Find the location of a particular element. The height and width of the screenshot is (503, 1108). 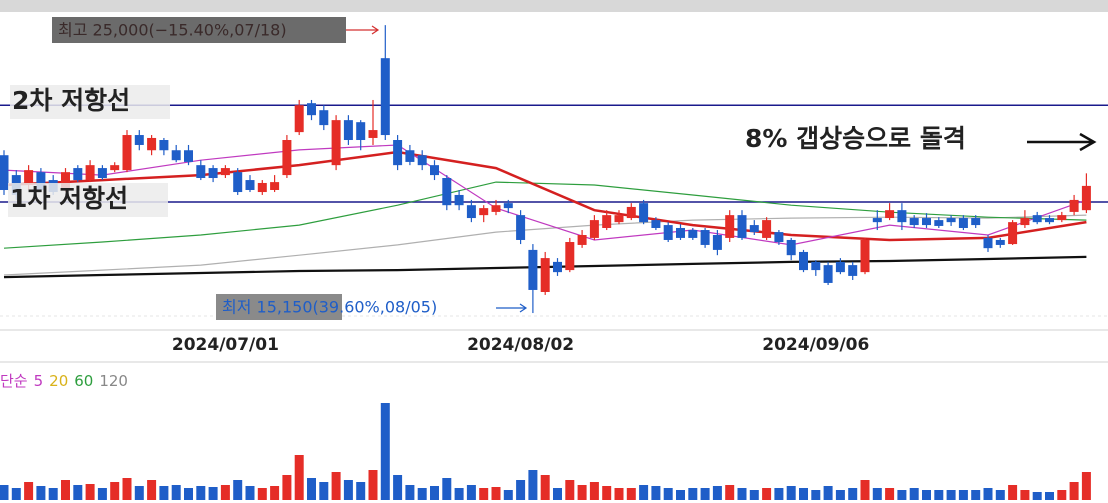

legend-title: 단순 is located at coordinates (14, 381).